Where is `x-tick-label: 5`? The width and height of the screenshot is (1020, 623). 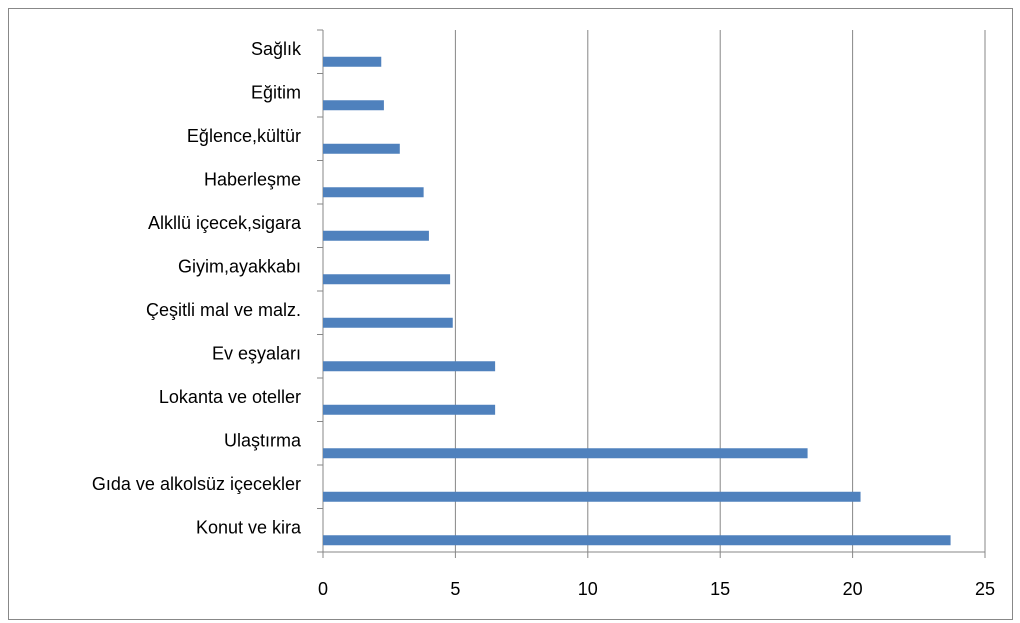
x-tick-label: 5 is located at coordinates (455, 589).